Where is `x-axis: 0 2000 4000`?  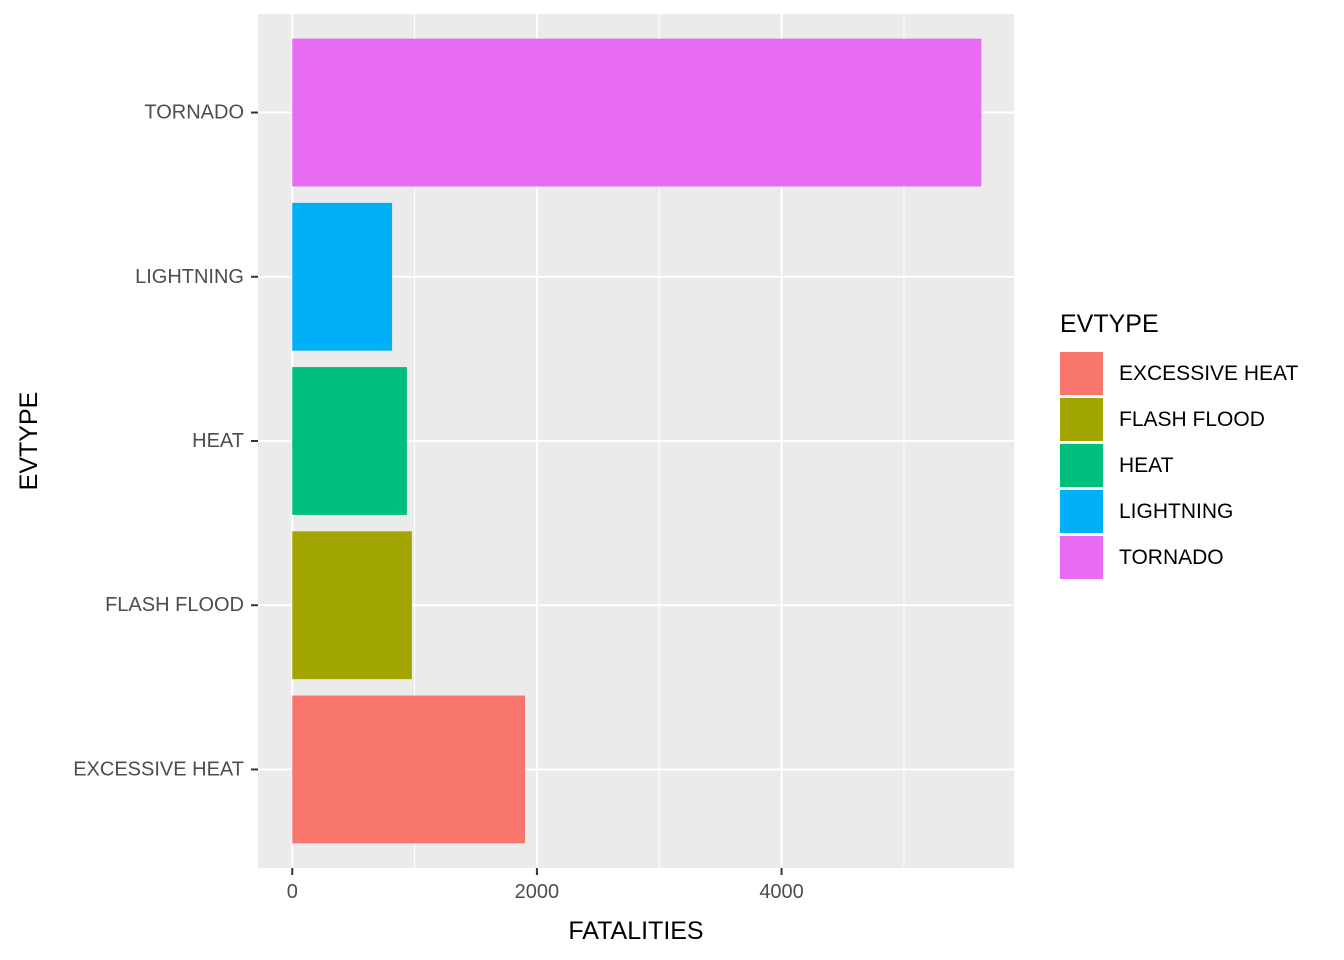 x-axis: 0 2000 4000 is located at coordinates (545, 885).